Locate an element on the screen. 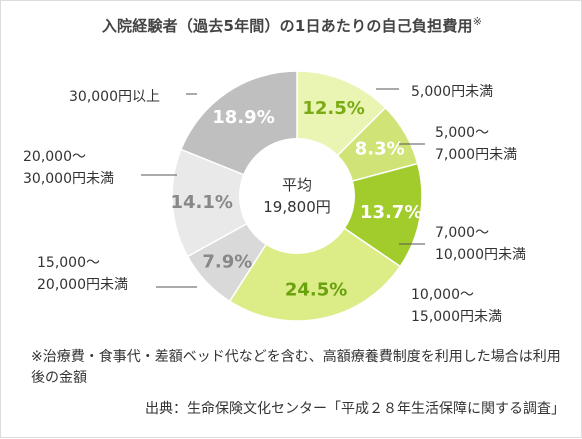  category-label: 15,000〜 is located at coordinates (68, 263).